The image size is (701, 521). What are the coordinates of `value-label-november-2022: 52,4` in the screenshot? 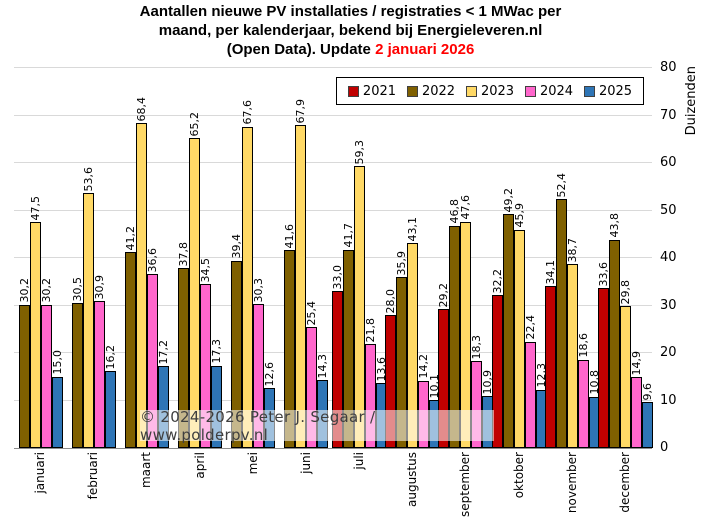 It's located at (561, 185).